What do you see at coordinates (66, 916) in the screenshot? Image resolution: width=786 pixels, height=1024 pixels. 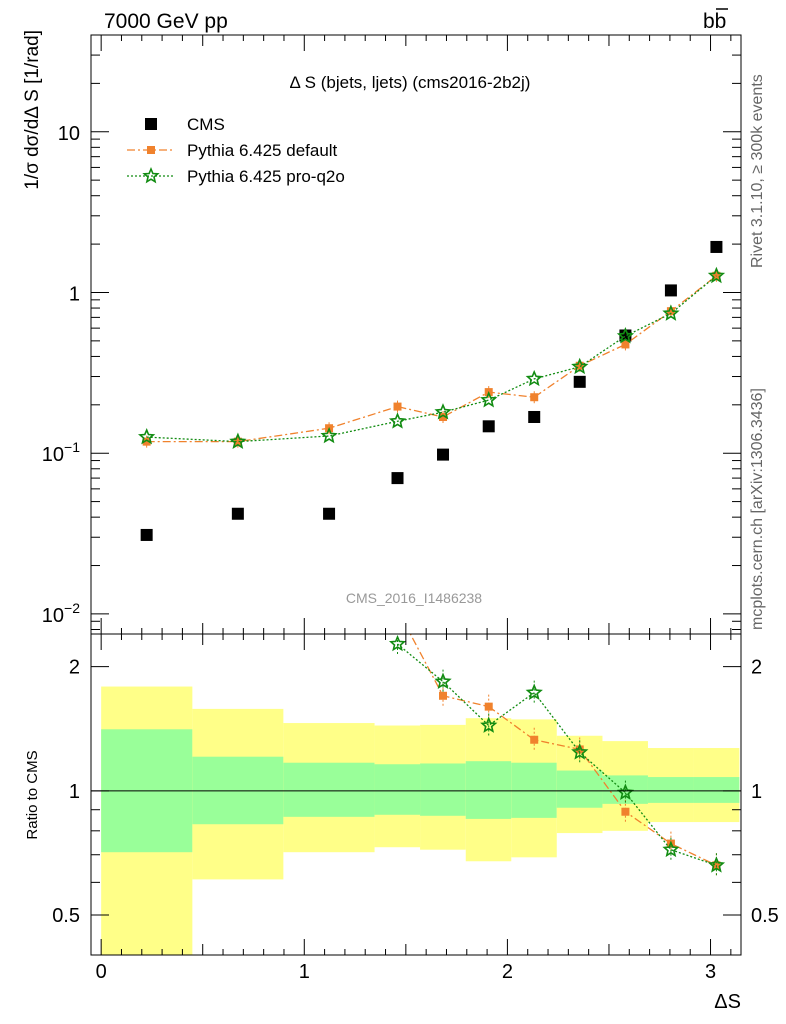 I see `ratio-y-tick-label: 0.5` at bounding box center [66, 916].